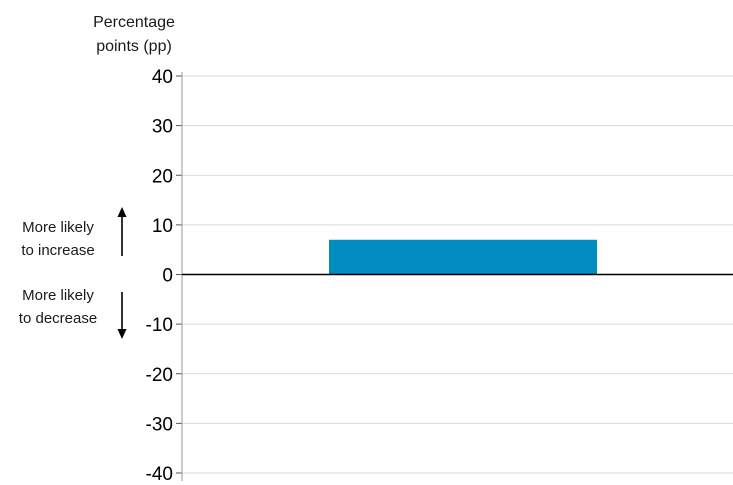  What do you see at coordinates (167, 276) in the screenshot?
I see `y-tick-label: 0` at bounding box center [167, 276].